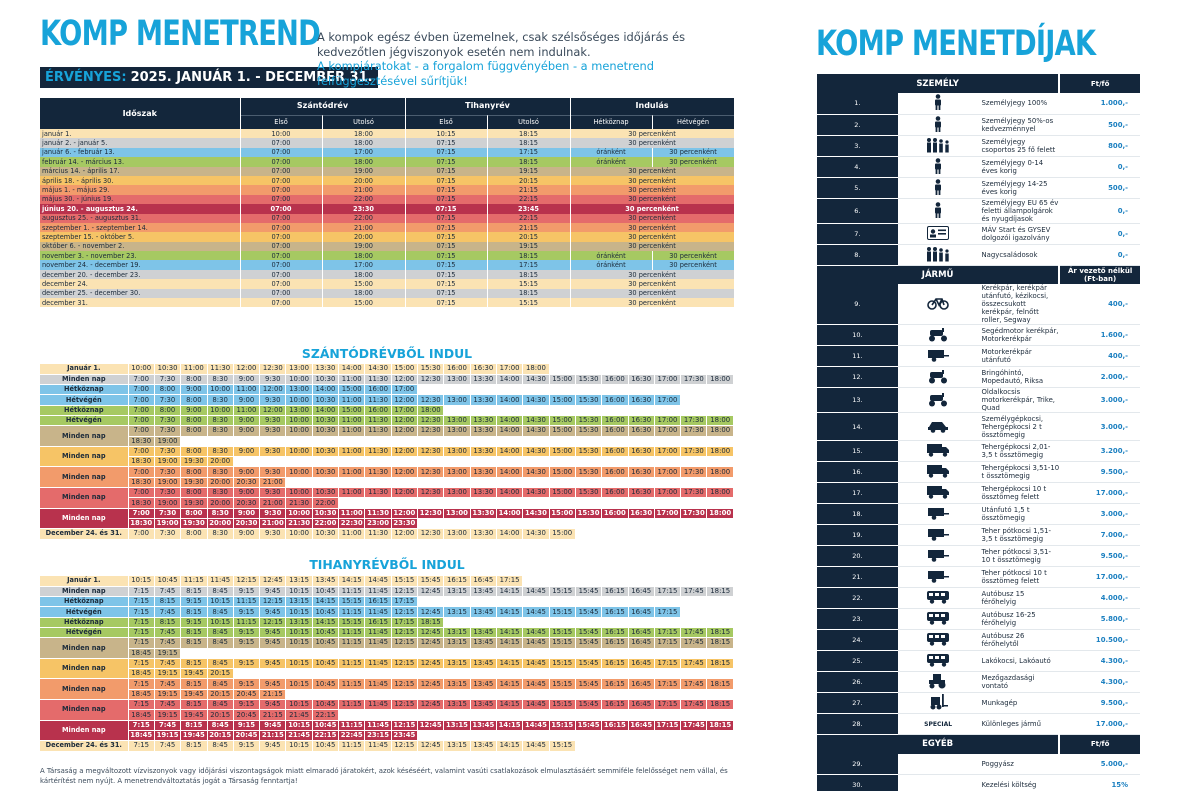 This screenshot has height=791, width=1185. I want to click on departure-time: 12:15, so click(405, 664).